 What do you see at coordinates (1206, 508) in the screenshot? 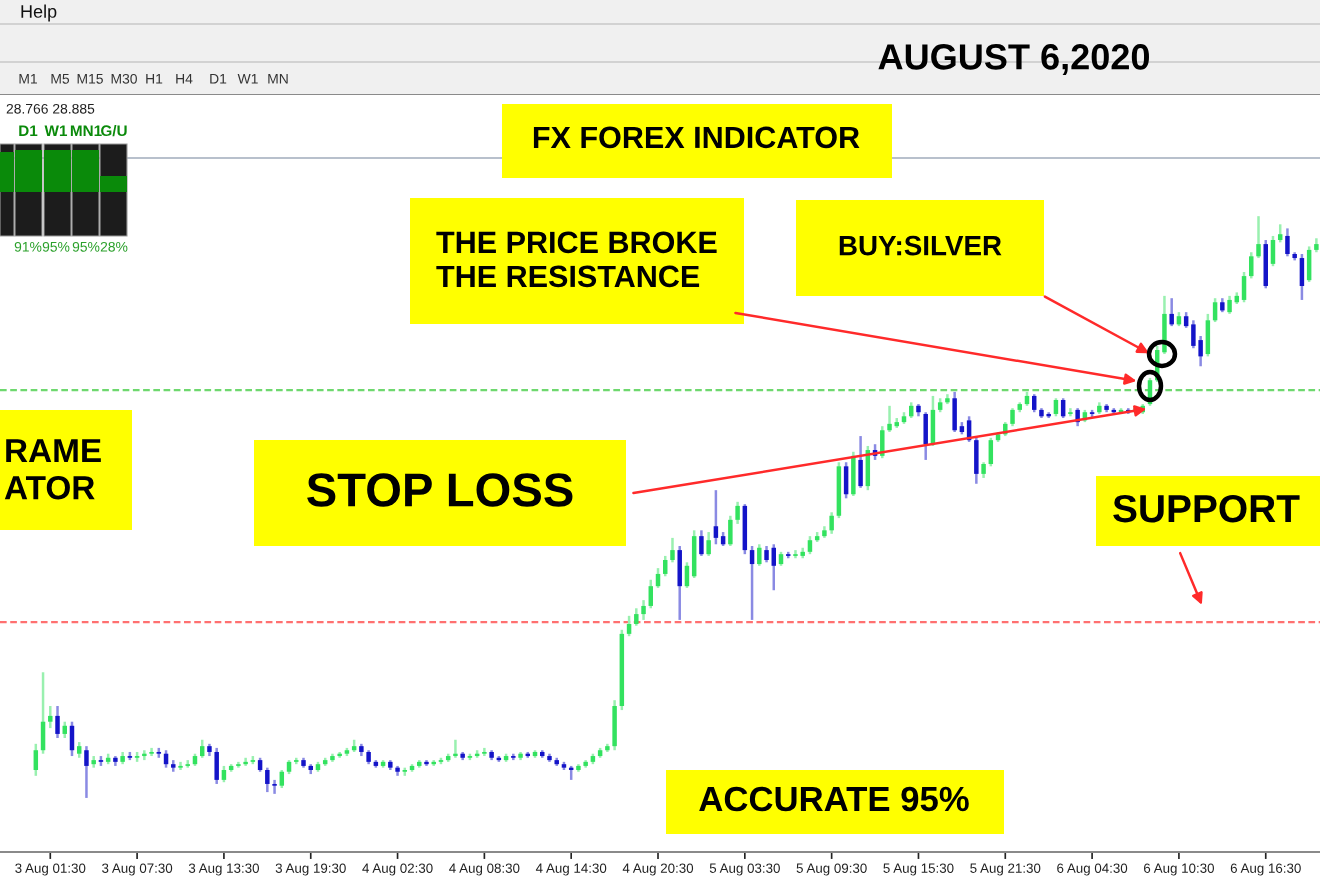
I see `annotation: SUPPORT` at bounding box center [1206, 508].